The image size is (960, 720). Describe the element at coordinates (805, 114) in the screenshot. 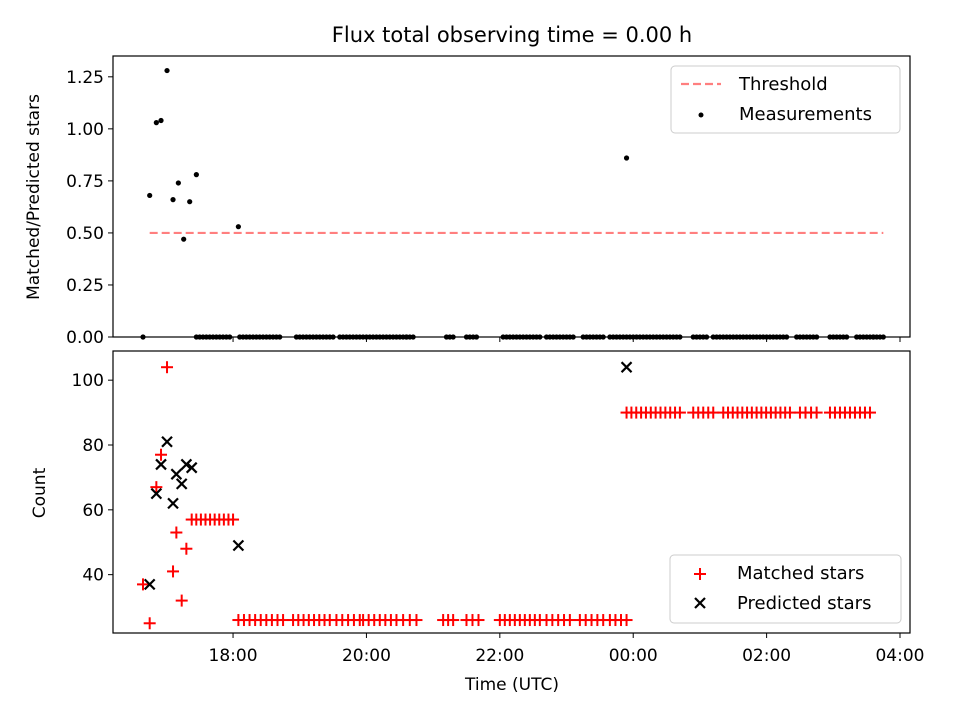

I see `legend-measurements-label: Measurements` at that location.